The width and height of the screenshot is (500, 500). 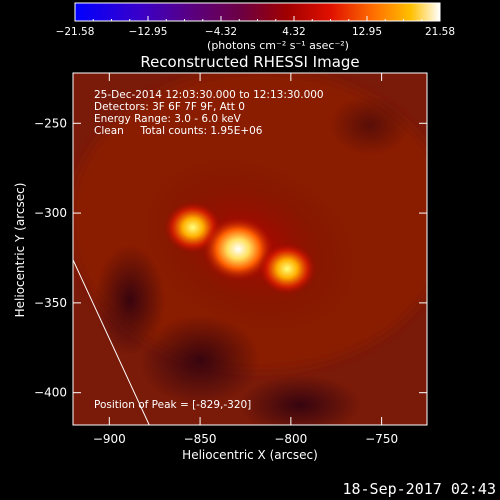 What do you see at coordinates (257, 18) in the screenshot?
I see `colorbar-ticks` at bounding box center [257, 18].